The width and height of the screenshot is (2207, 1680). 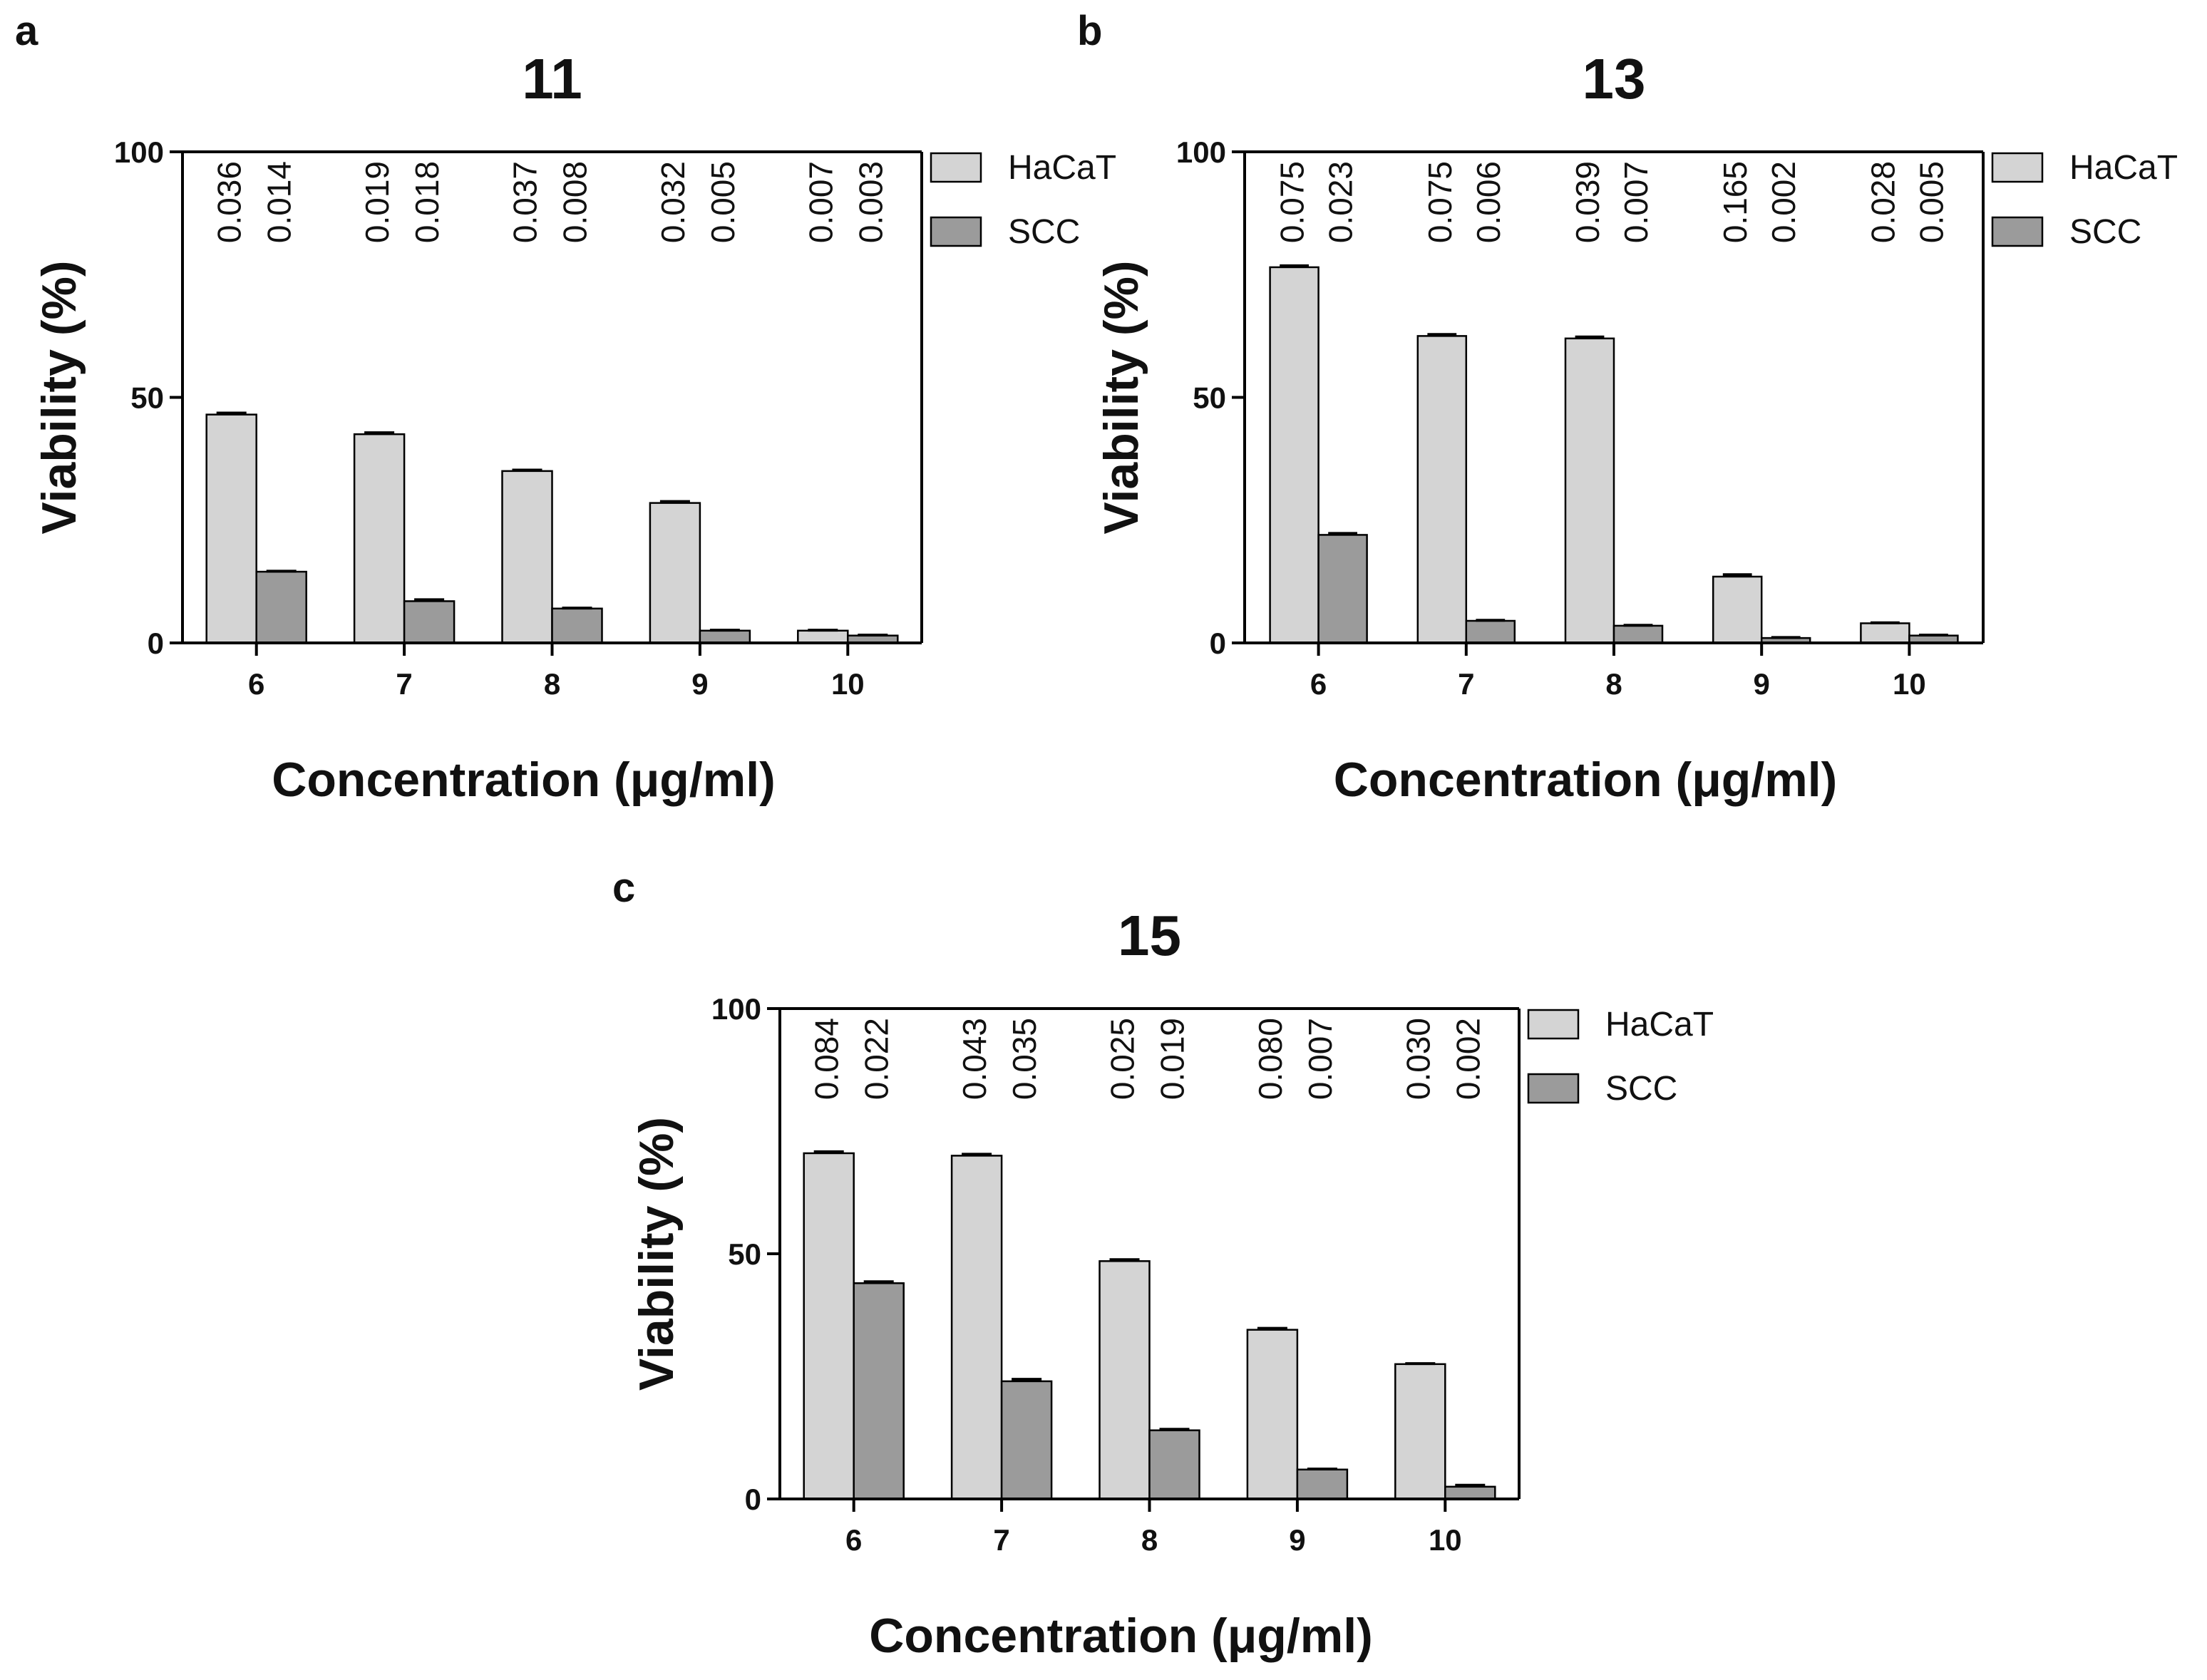 I want to click on p-value-label: 0.028, so click(x=1882, y=202).